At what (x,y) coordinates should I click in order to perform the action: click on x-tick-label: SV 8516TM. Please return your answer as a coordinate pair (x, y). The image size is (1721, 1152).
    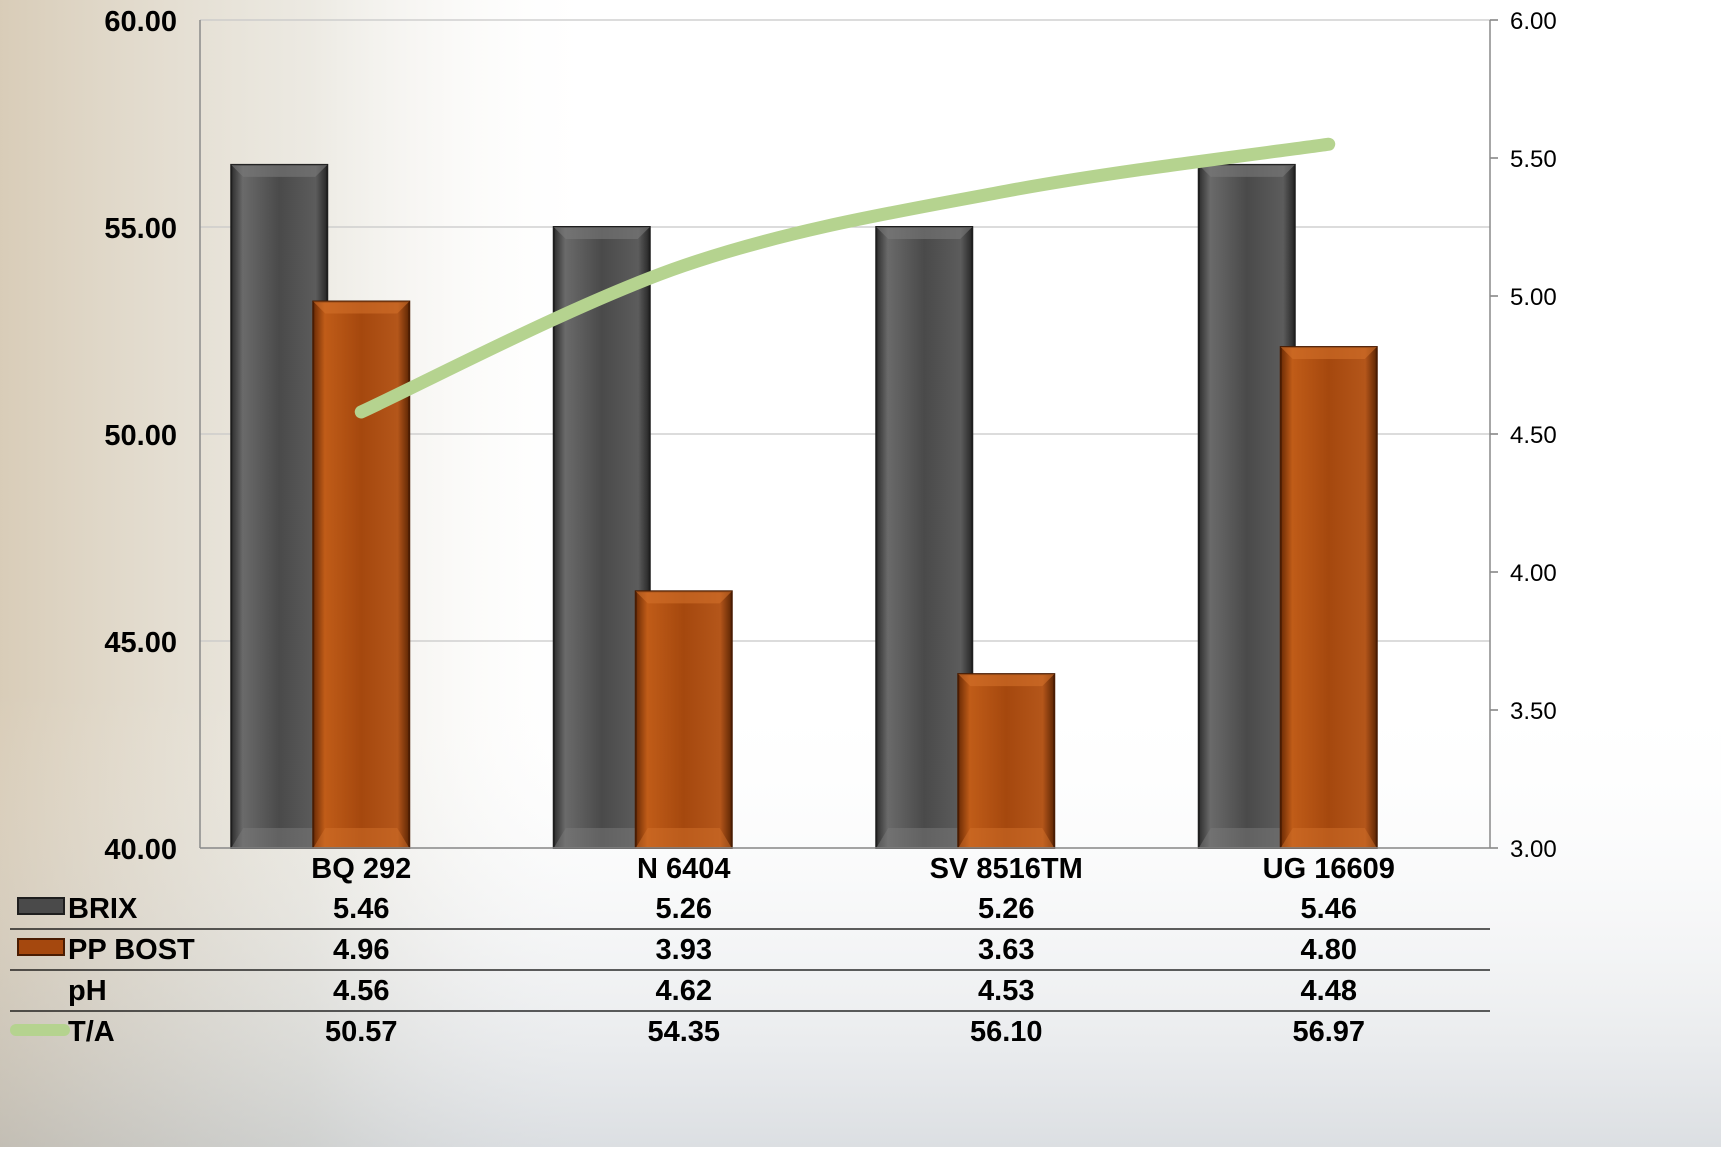
    Looking at the image, I should click on (1006, 869).